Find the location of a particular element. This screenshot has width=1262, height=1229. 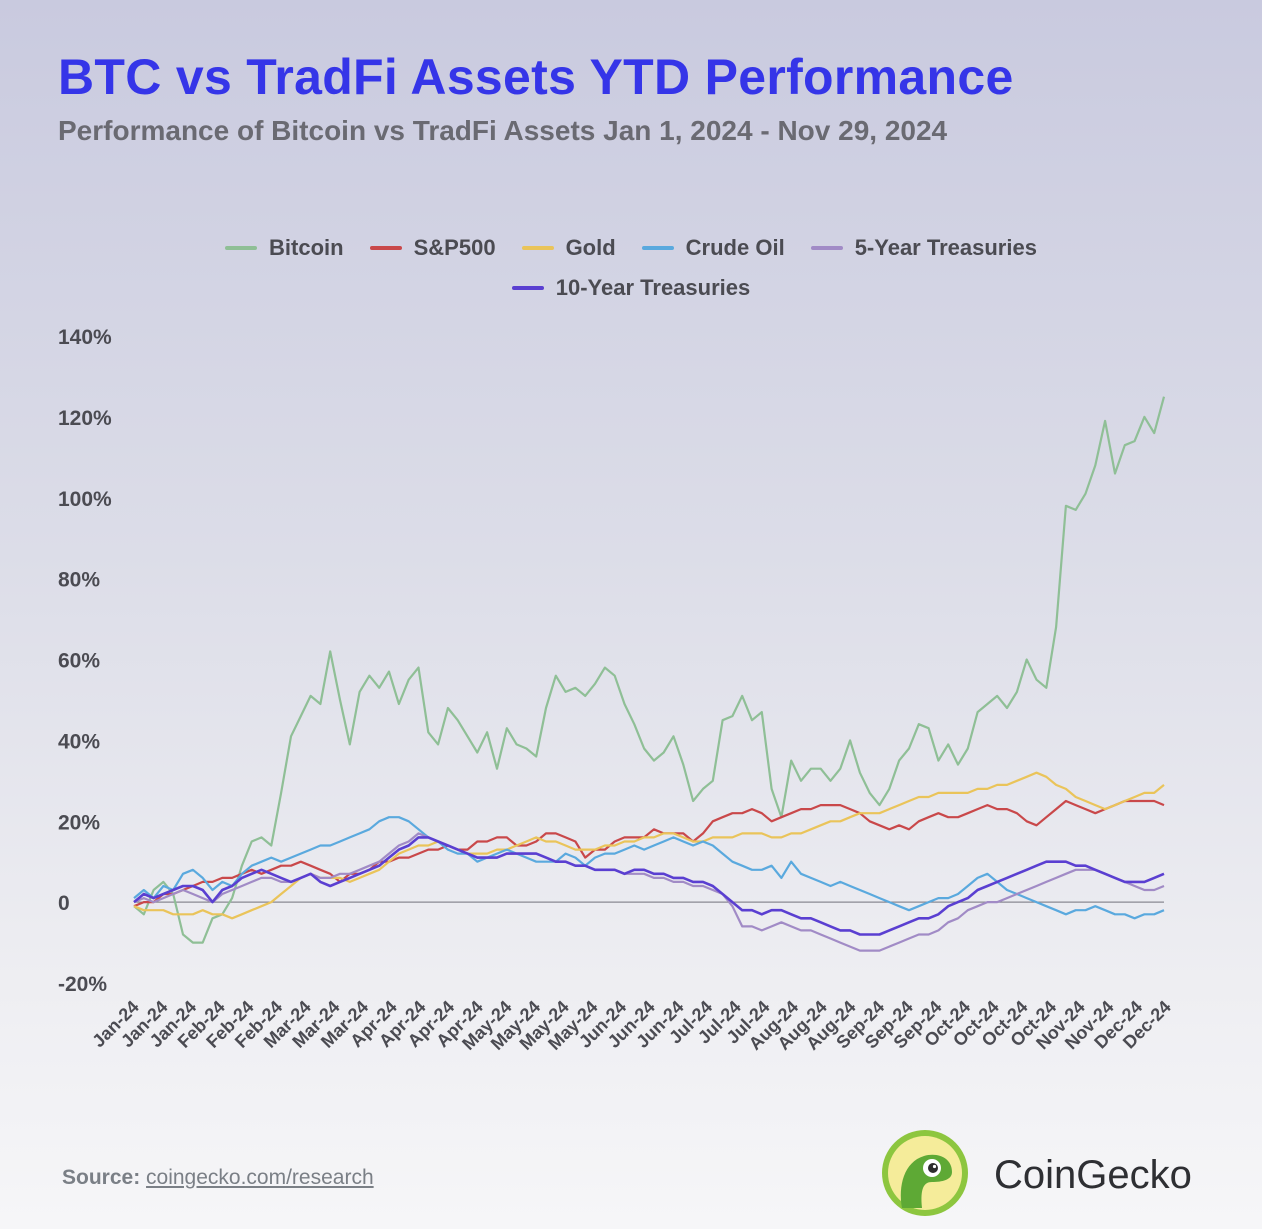

gecko-logo-icon is located at coordinates (925, 1175).